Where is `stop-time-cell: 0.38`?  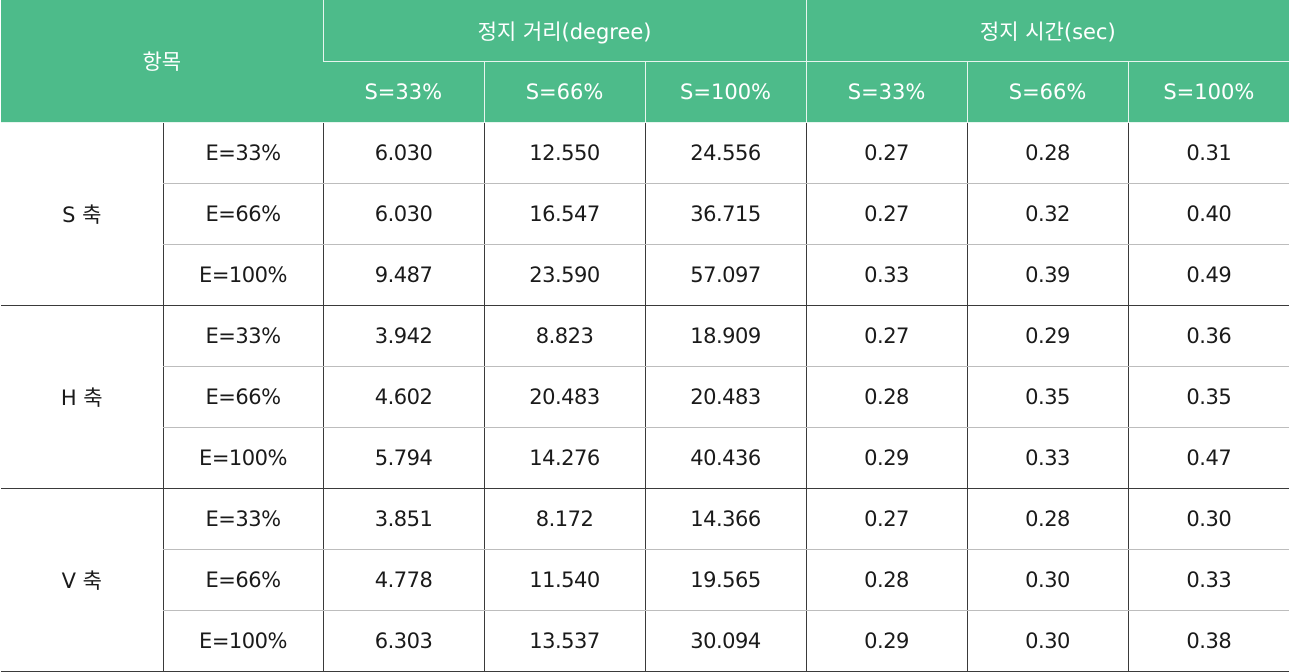
stop-time-cell: 0.38 is located at coordinates (1208, 641).